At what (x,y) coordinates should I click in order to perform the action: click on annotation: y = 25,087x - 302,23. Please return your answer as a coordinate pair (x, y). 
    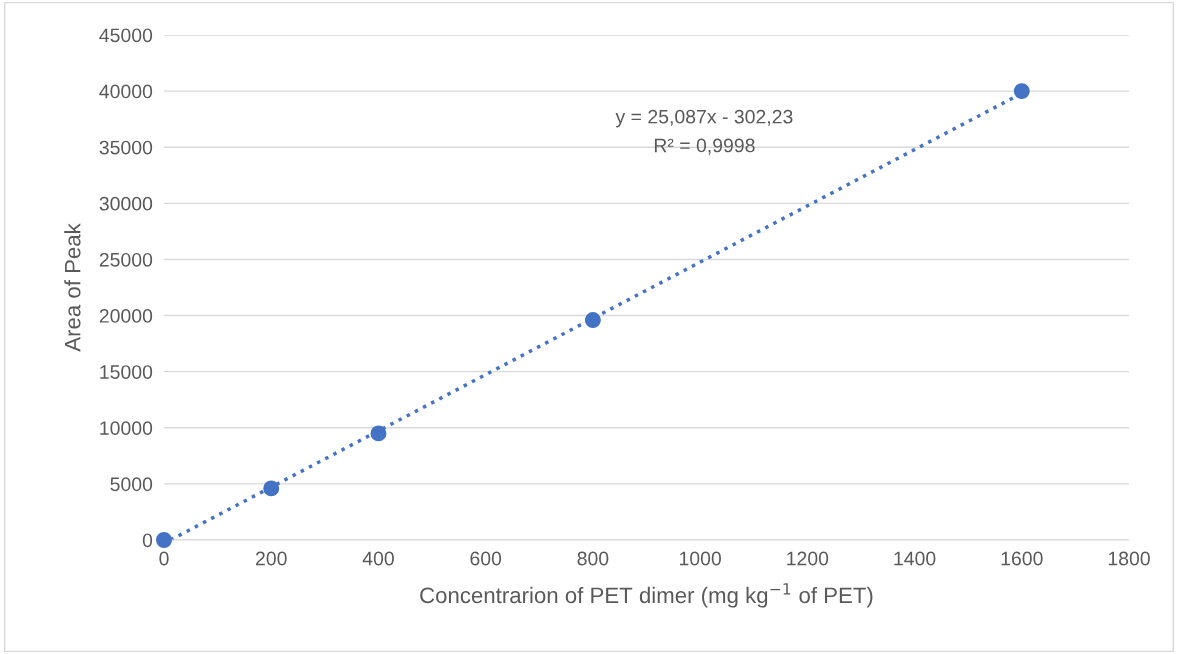
    Looking at the image, I should click on (704, 118).